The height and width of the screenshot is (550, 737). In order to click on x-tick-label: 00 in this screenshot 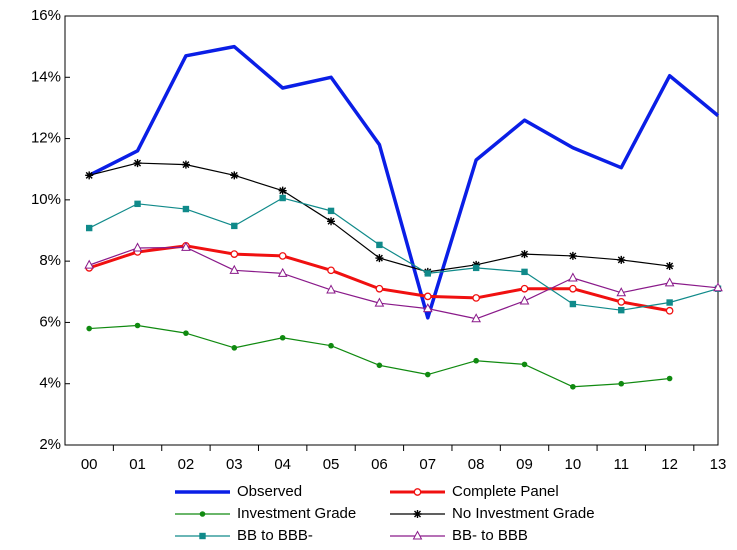, I will do `click(89, 464)`.